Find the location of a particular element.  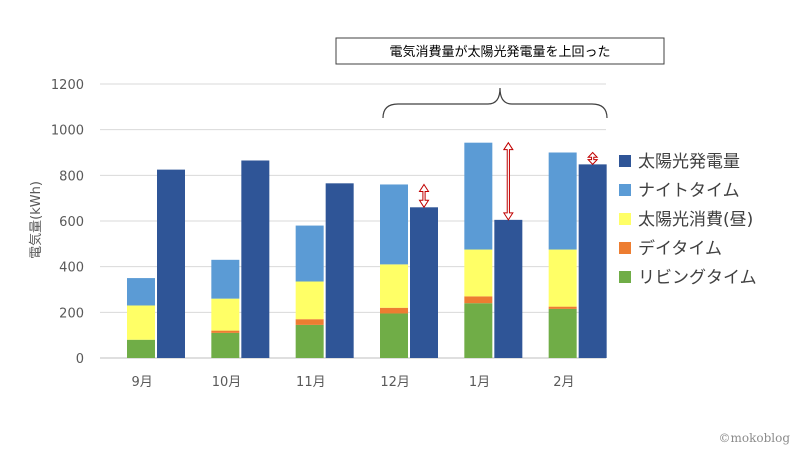

y-axis: 0 200 400 600 800 1000 1200 is located at coordinates (67, 222).